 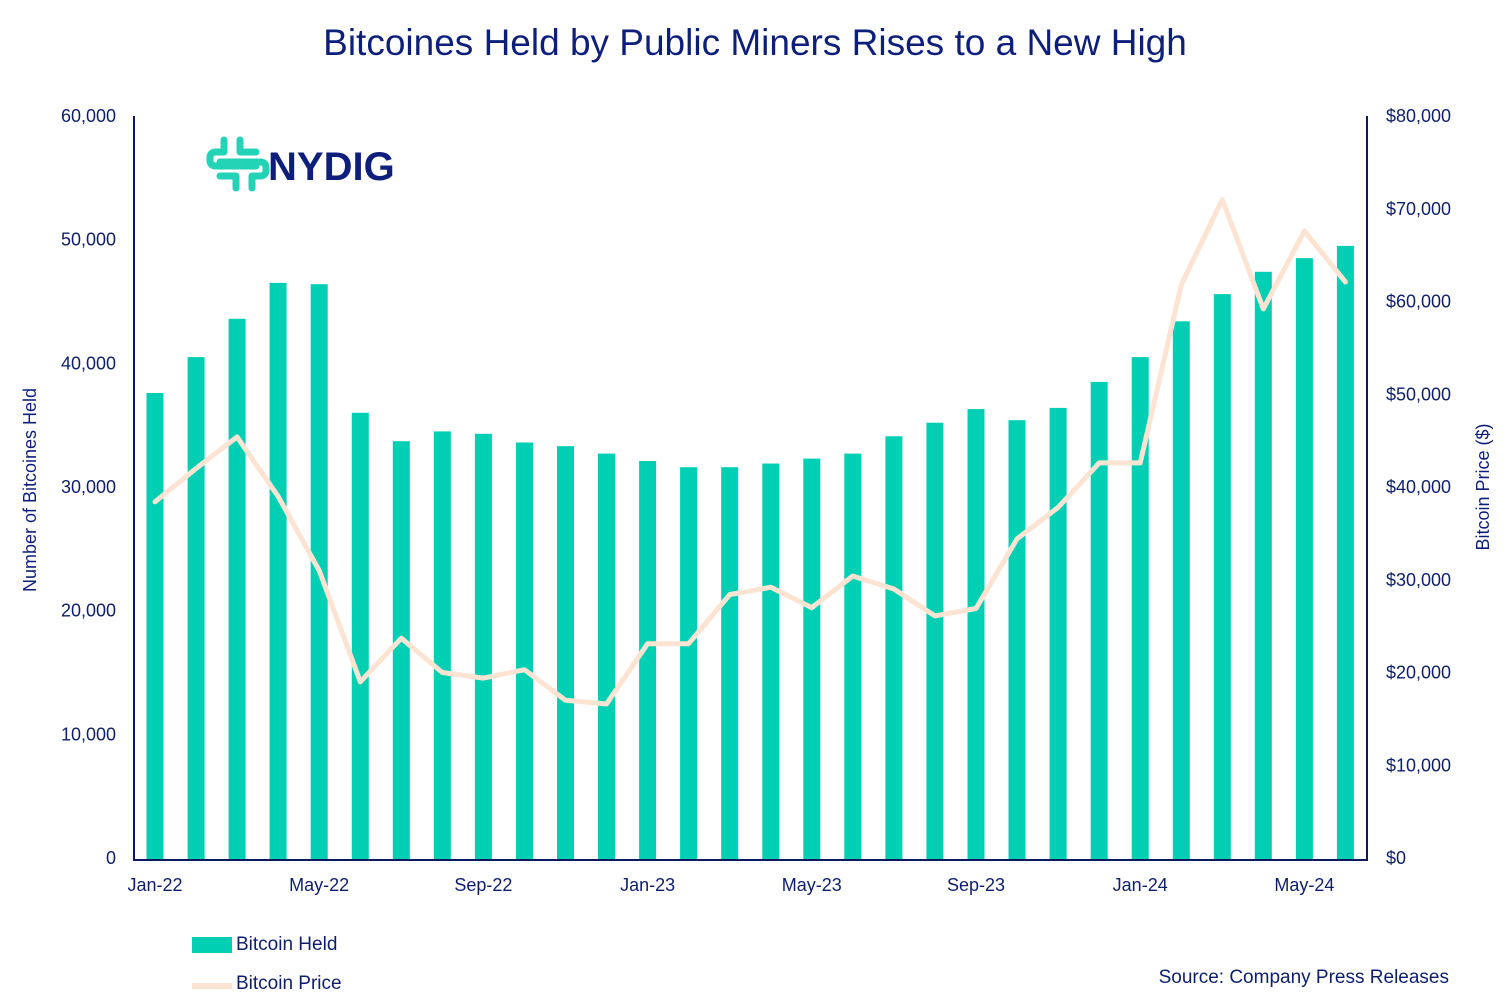 What do you see at coordinates (483, 885) in the screenshot?
I see `x-tick-label: Sep-22` at bounding box center [483, 885].